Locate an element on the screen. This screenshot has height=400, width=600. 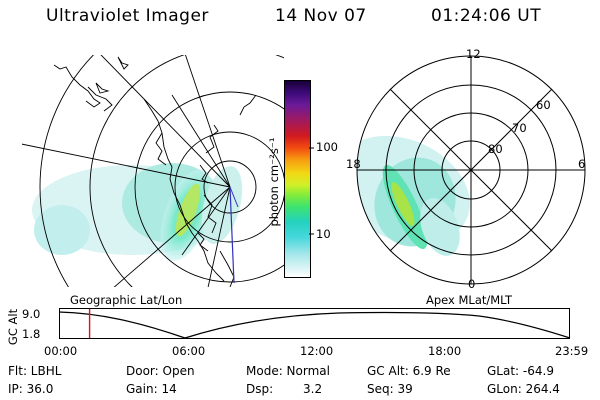
uv-emission-polar is located at coordinates (413, 195).